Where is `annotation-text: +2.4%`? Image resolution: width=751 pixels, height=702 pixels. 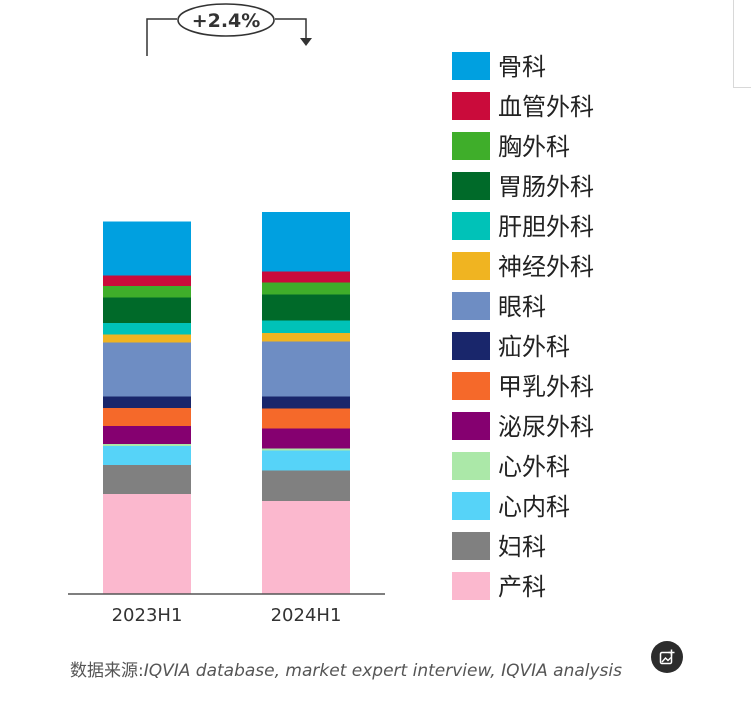
annotation-text: +2.4% is located at coordinates (226, 21).